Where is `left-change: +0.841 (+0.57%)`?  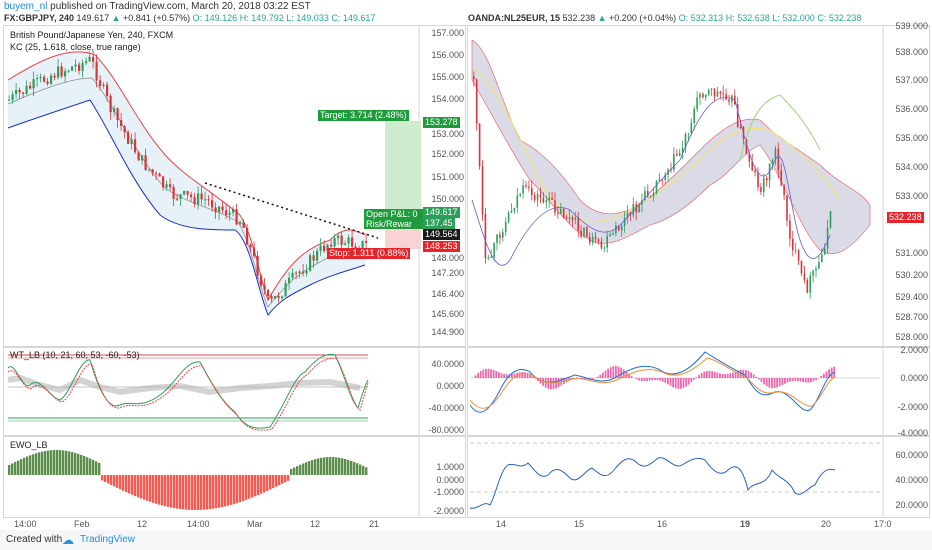
left-change: +0.841 (+0.57%) is located at coordinates (157, 18).